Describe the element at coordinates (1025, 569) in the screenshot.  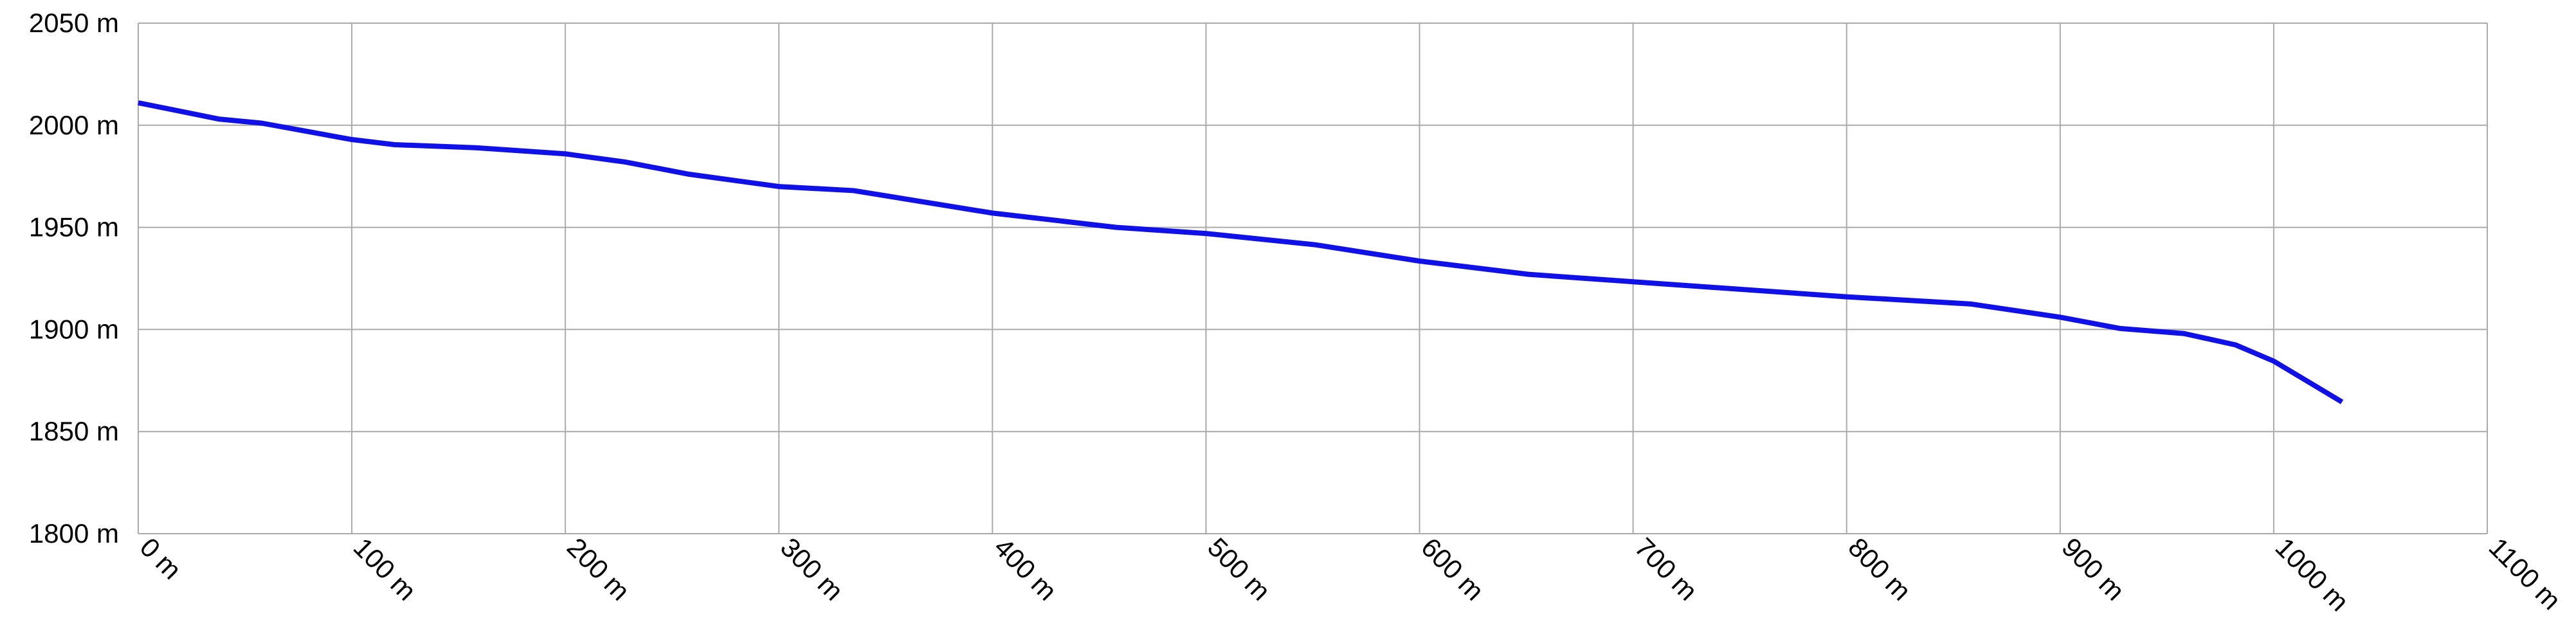
I see `x-tick-label: 400 m` at that location.